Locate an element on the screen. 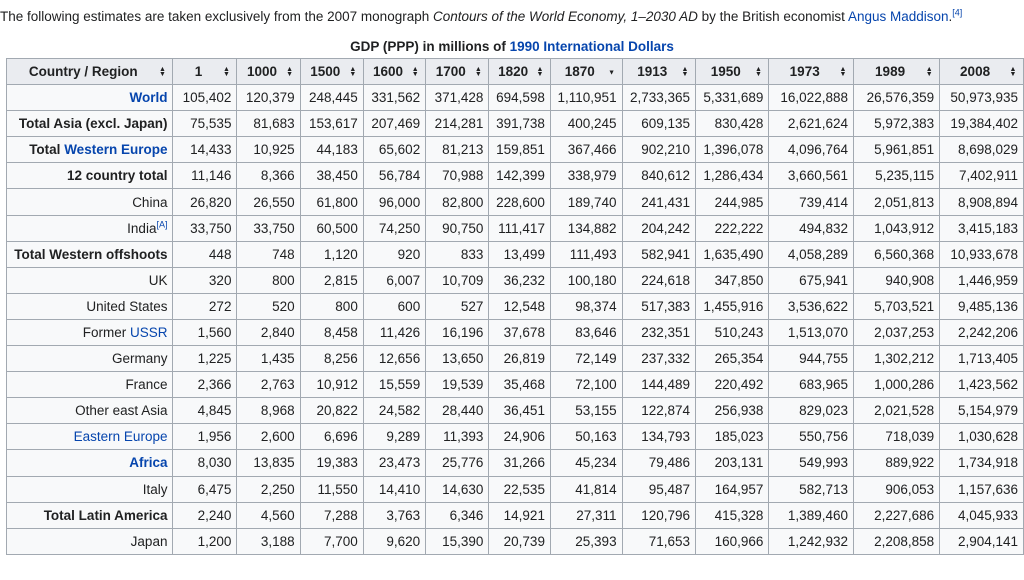 This screenshot has width=1024, height=580. intro-period: . is located at coordinates (950, 16).